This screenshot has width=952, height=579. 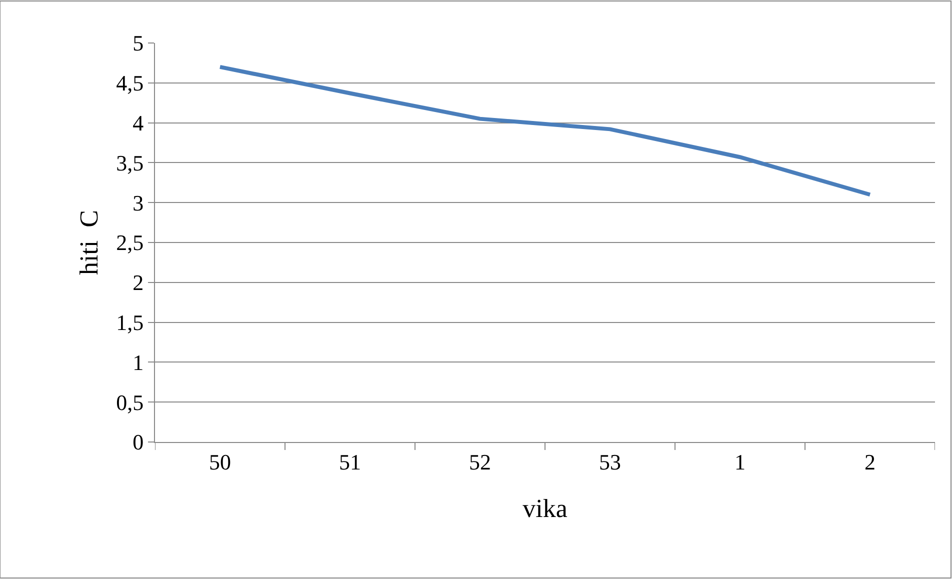 What do you see at coordinates (740, 461) in the screenshot?
I see `x-tick-label: 1` at bounding box center [740, 461].